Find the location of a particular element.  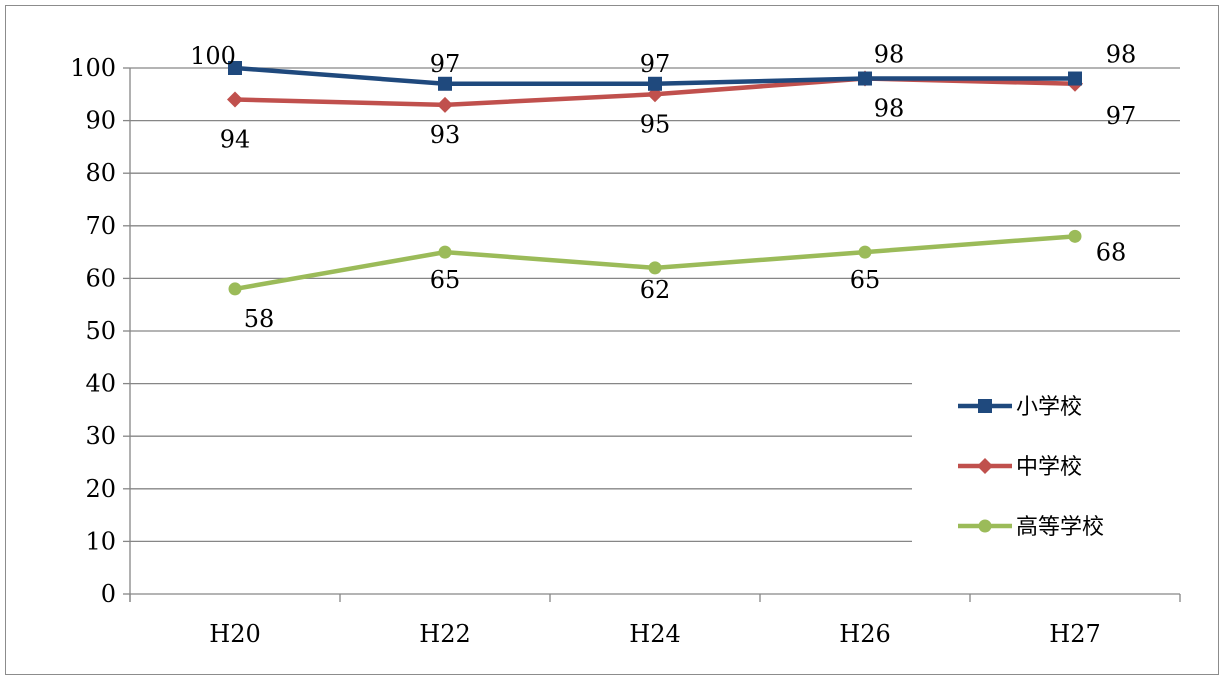

y-tick-label: 80 is located at coordinates (100, 173).